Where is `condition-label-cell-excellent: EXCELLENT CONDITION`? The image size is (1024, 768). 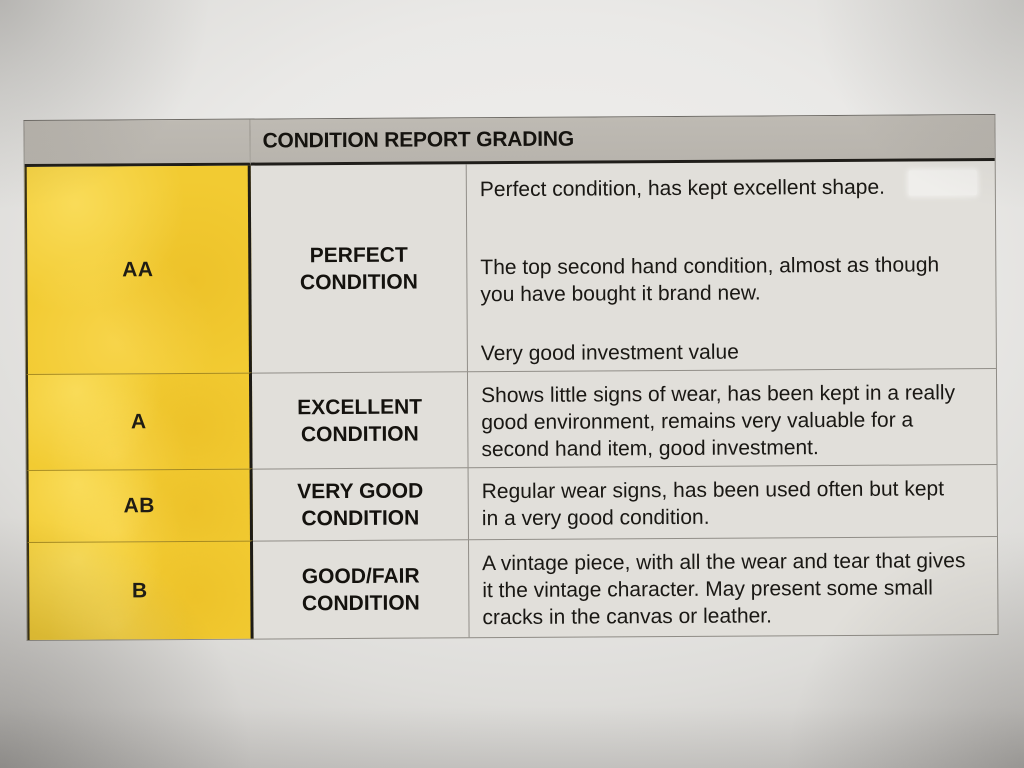 condition-label-cell-excellent: EXCELLENT CONDITION is located at coordinates (359, 420).